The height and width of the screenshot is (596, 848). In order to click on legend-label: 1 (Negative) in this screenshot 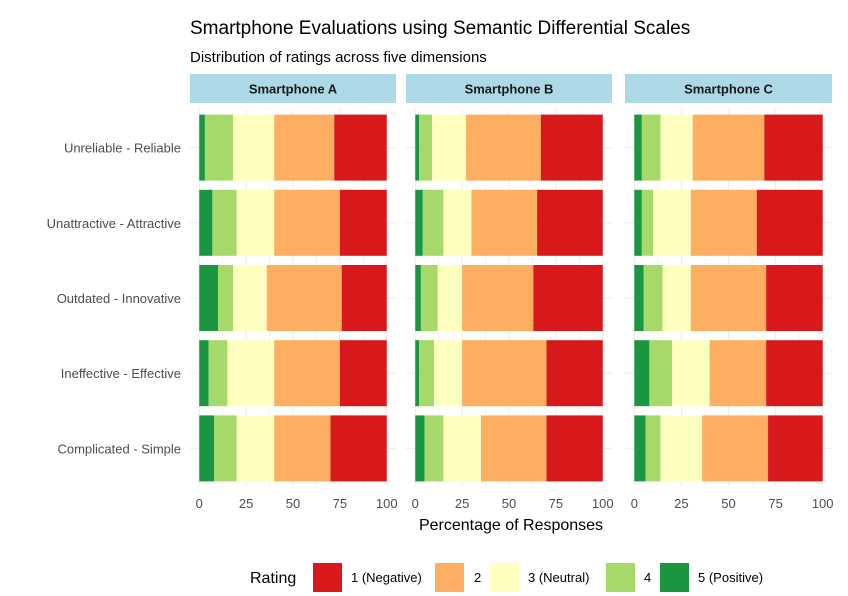, I will do `click(386, 577)`.